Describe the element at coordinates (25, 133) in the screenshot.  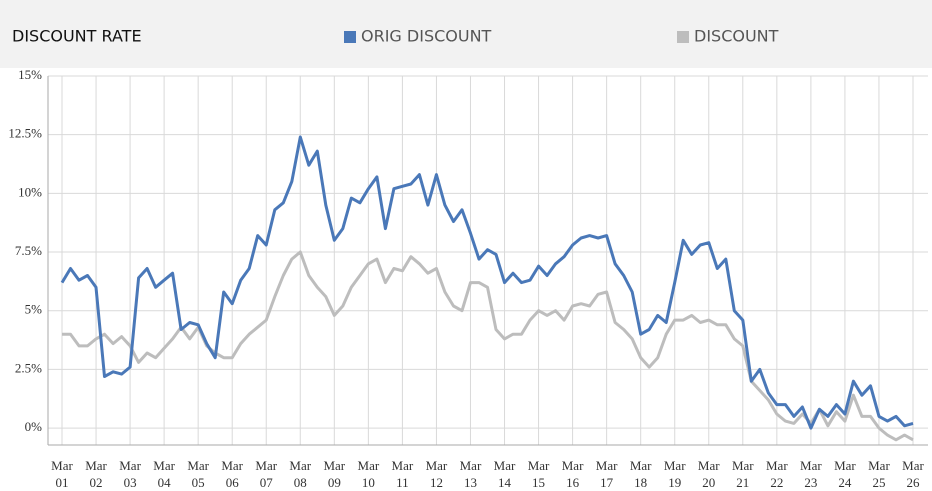
I see `y-tick-label: 12.5%` at that location.